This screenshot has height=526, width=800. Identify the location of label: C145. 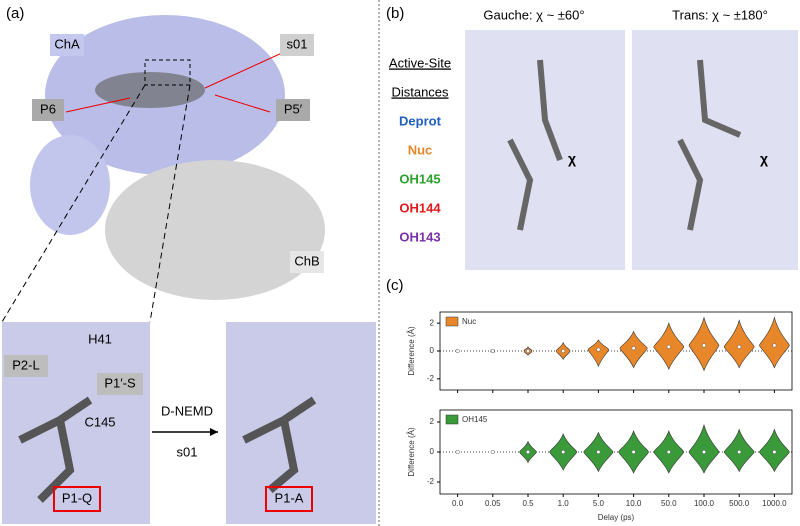
(99, 421).